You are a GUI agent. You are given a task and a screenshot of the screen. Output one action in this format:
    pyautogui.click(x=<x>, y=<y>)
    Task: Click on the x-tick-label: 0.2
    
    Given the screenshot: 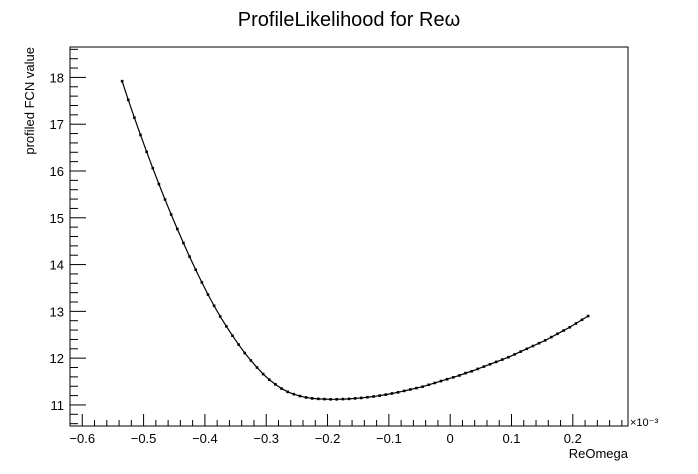 What is the action you would take?
    pyautogui.click(x=573, y=438)
    